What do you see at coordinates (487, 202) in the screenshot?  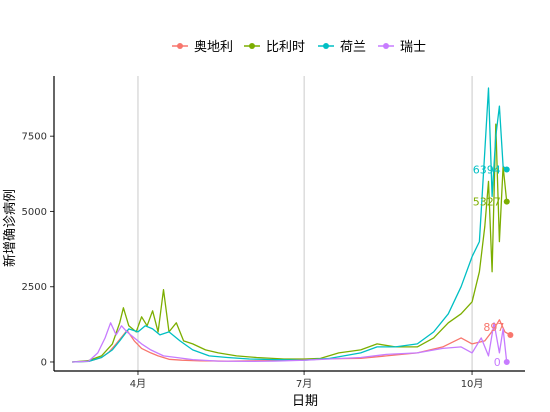 I see `series-end-label-1: 5327` at bounding box center [487, 202].